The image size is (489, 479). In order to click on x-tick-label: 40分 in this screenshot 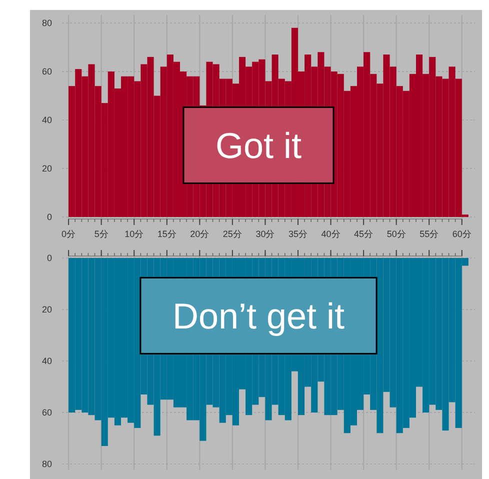, I will do `click(330, 234)`.